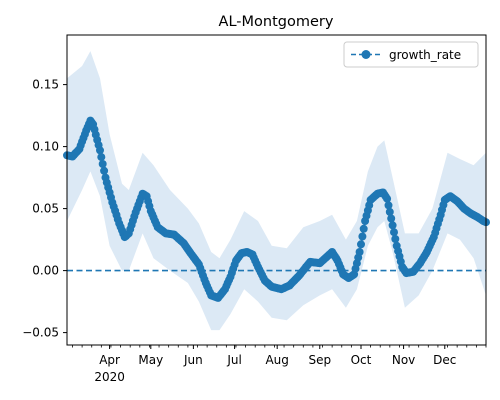 The width and height of the screenshot is (500, 400). I want to click on x-year-label: 2020, so click(109, 377).